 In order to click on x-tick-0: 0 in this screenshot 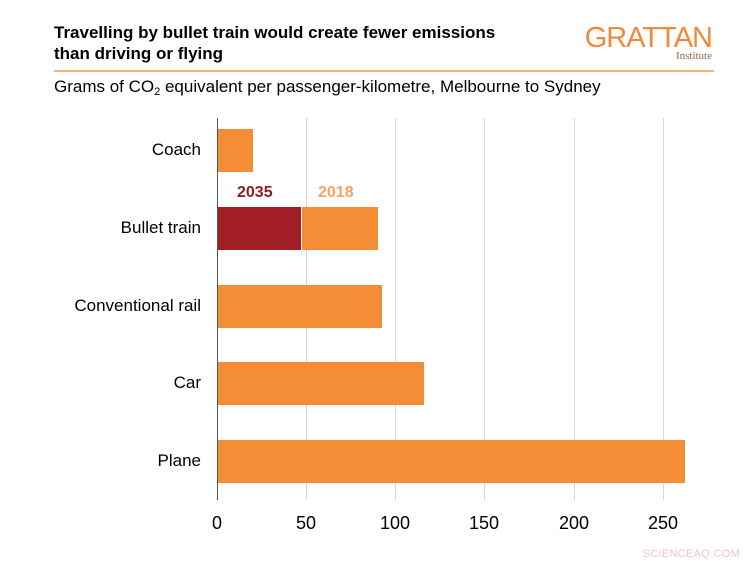, I will do `click(217, 523)`.